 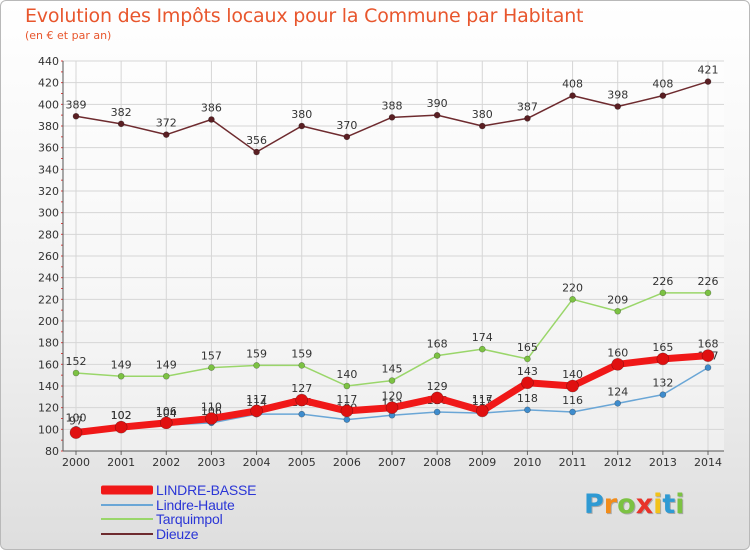 I want to click on data-label-lindre-basse: 129, so click(x=437, y=386).